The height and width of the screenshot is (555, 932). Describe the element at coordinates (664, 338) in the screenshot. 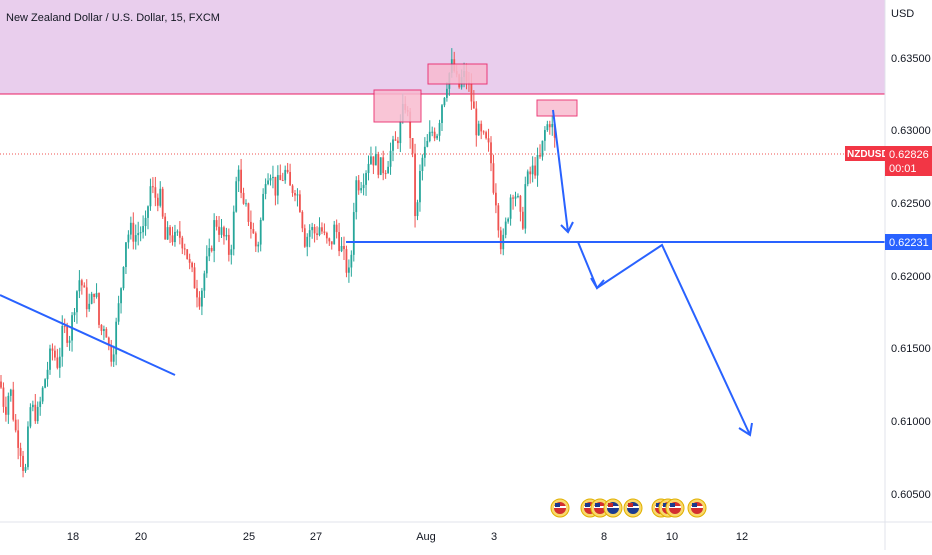

I see `projection-path` at that location.